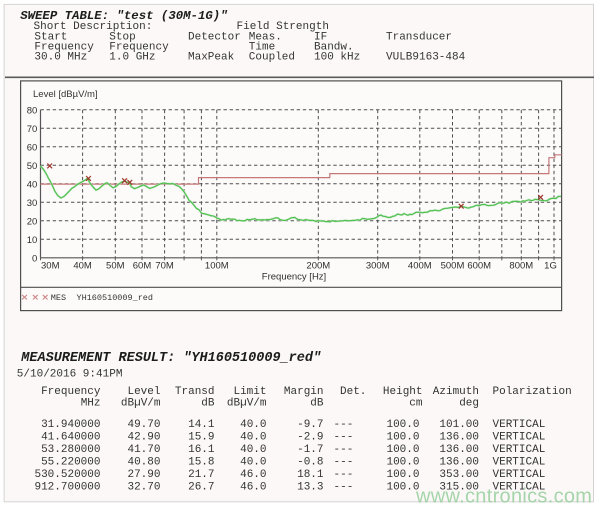  What do you see at coordinates (419, 37) in the screenshot?
I see `svg-text: Transducer` at bounding box center [419, 37].